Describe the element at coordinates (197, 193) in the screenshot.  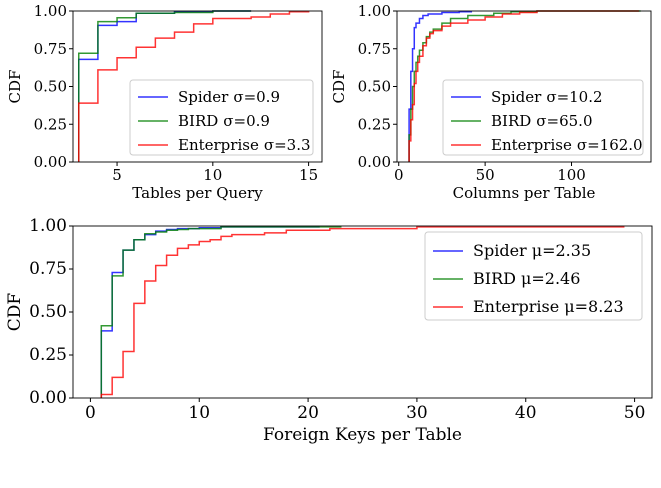
I see `x-axis-label: Tables per Query` at that location.